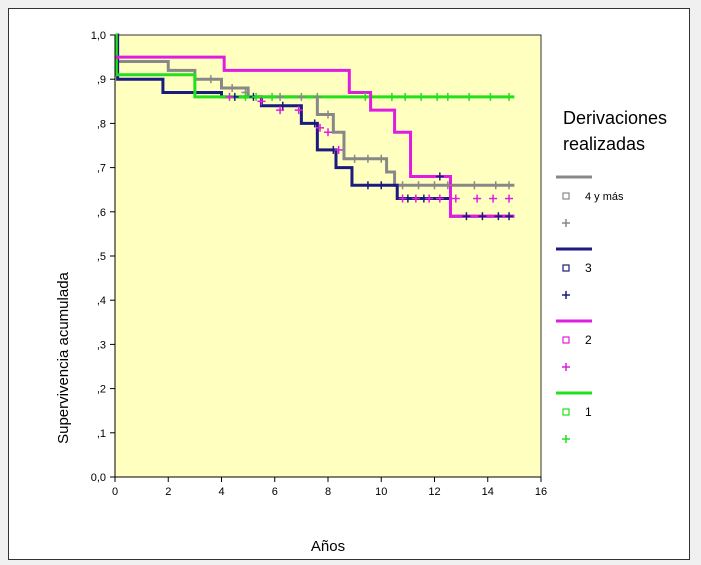 Image resolution: width=701 pixels, height=565 pixels. Describe the element at coordinates (101, 345) in the screenshot. I see `y-tick-label: ,3` at that location.